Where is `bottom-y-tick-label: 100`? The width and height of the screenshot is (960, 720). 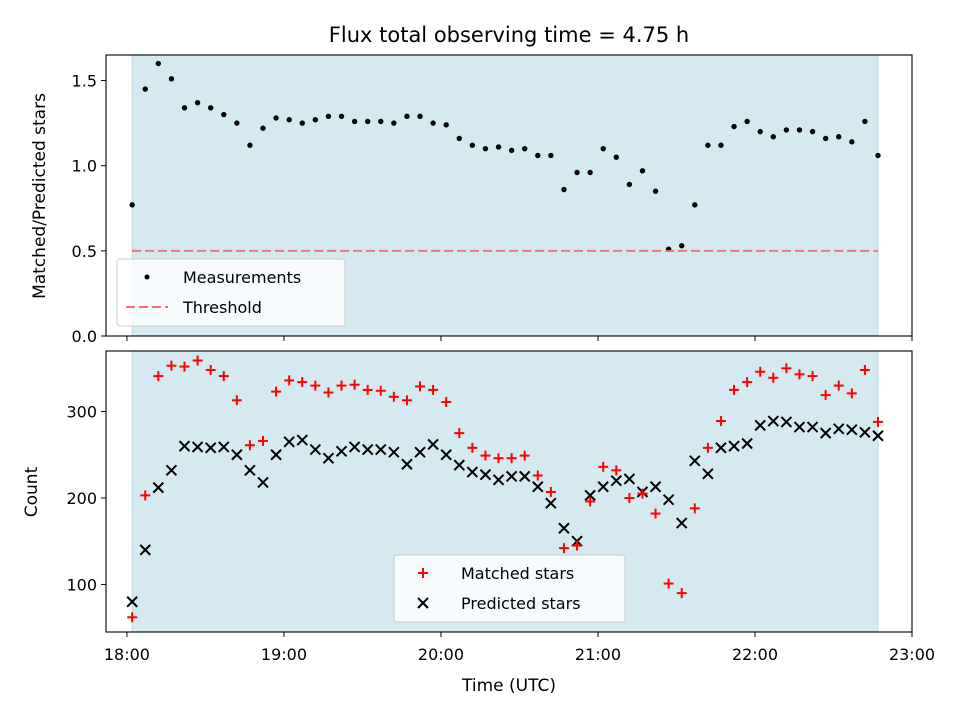 bottom-y-tick-label: 100 is located at coordinates (81, 584).